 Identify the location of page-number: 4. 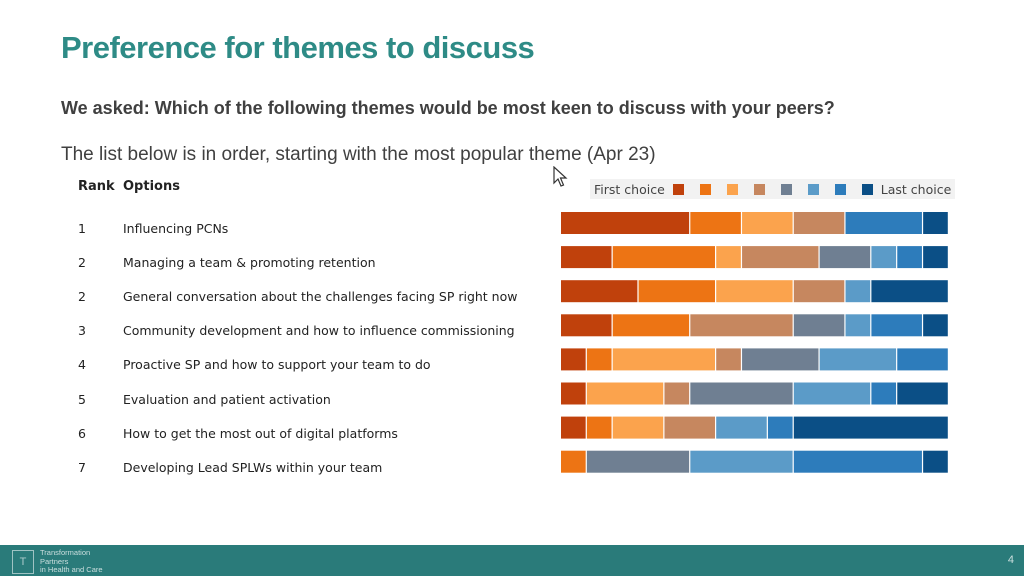
(1010, 560).